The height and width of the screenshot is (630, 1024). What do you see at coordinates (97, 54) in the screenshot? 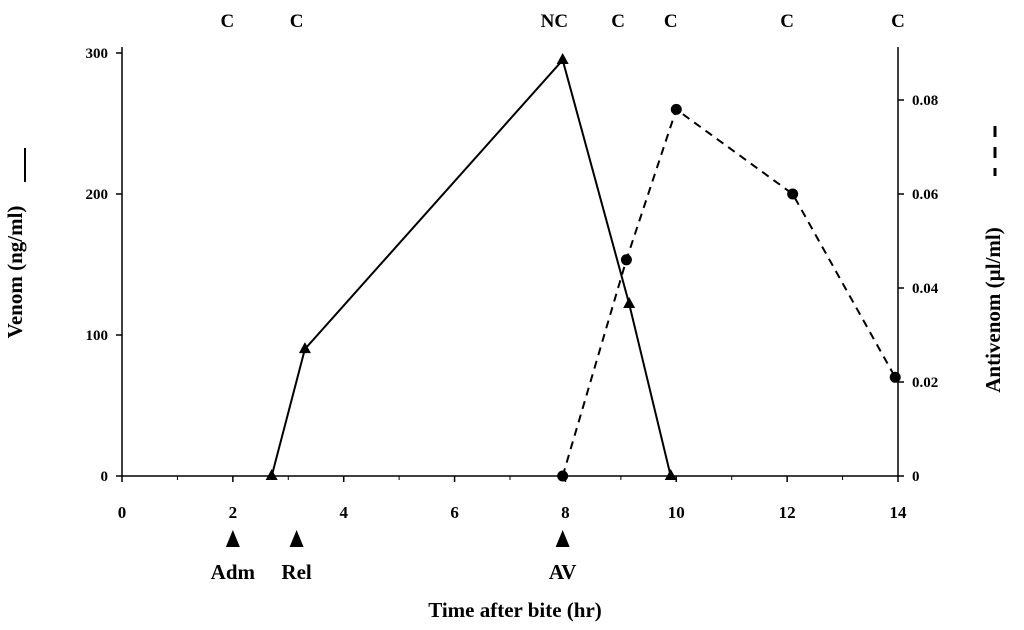
I see `y-tick-label: 300` at bounding box center [97, 54].